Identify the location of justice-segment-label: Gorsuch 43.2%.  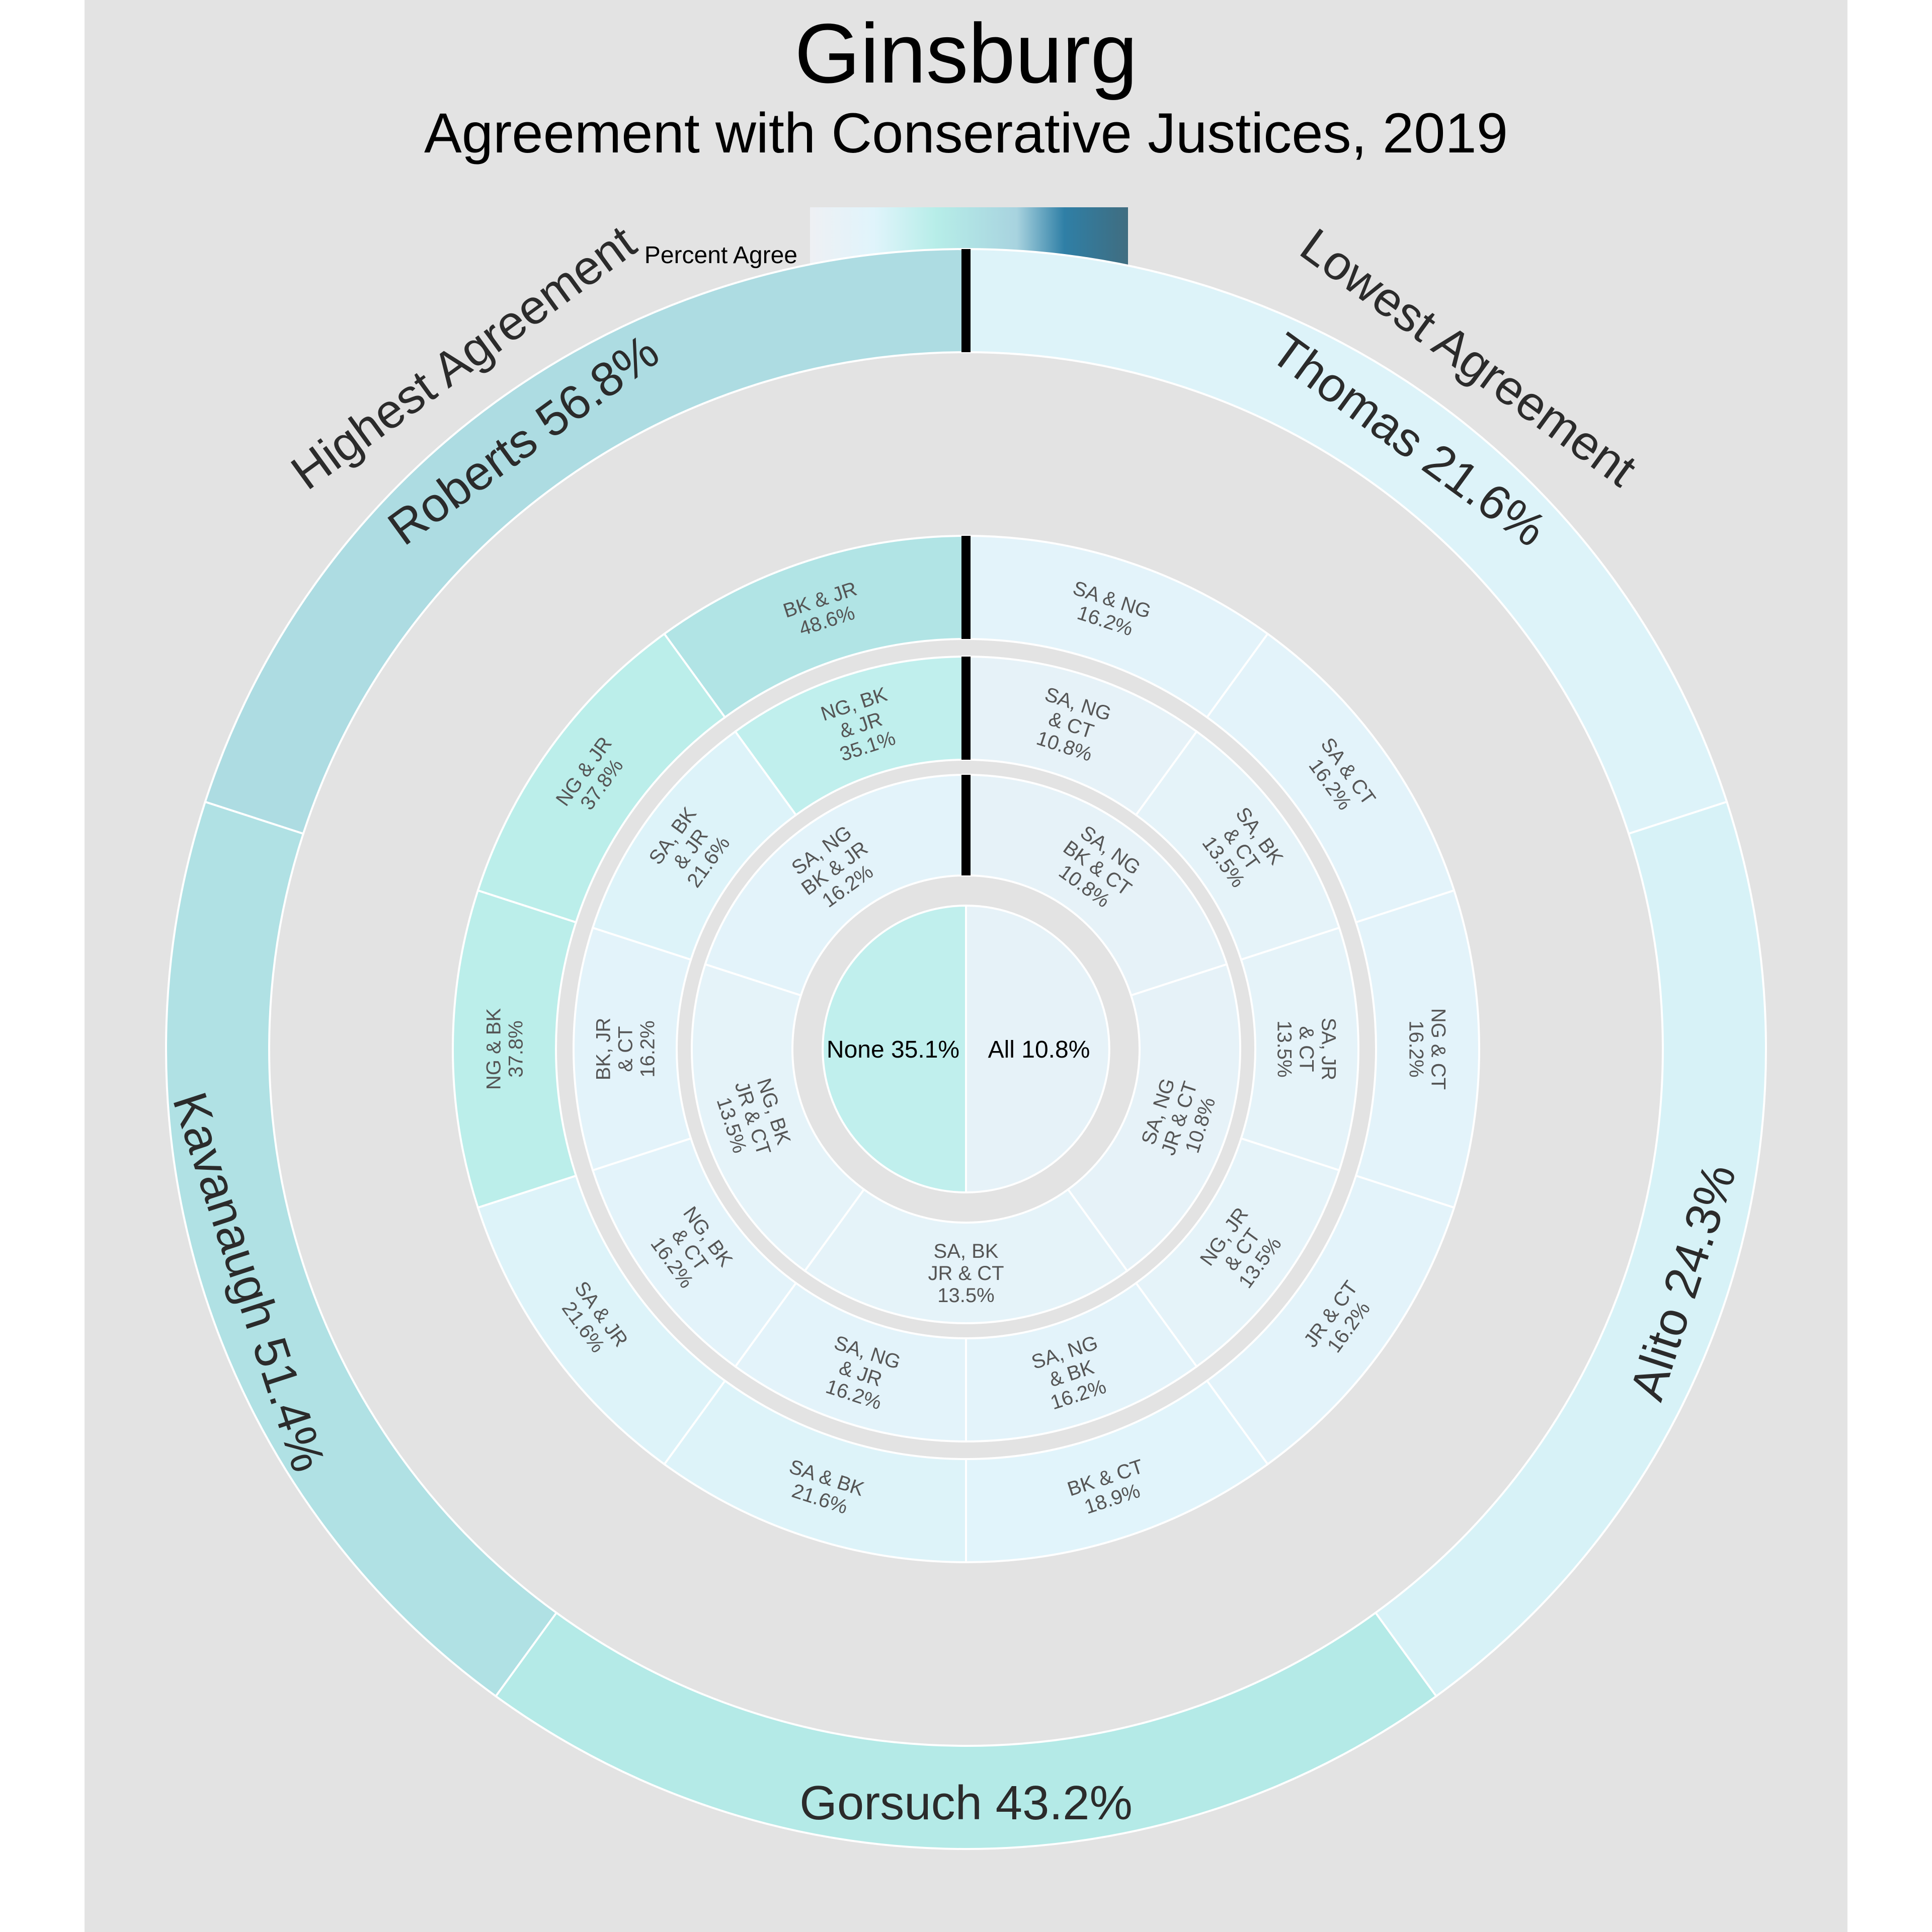
(966, 1803).